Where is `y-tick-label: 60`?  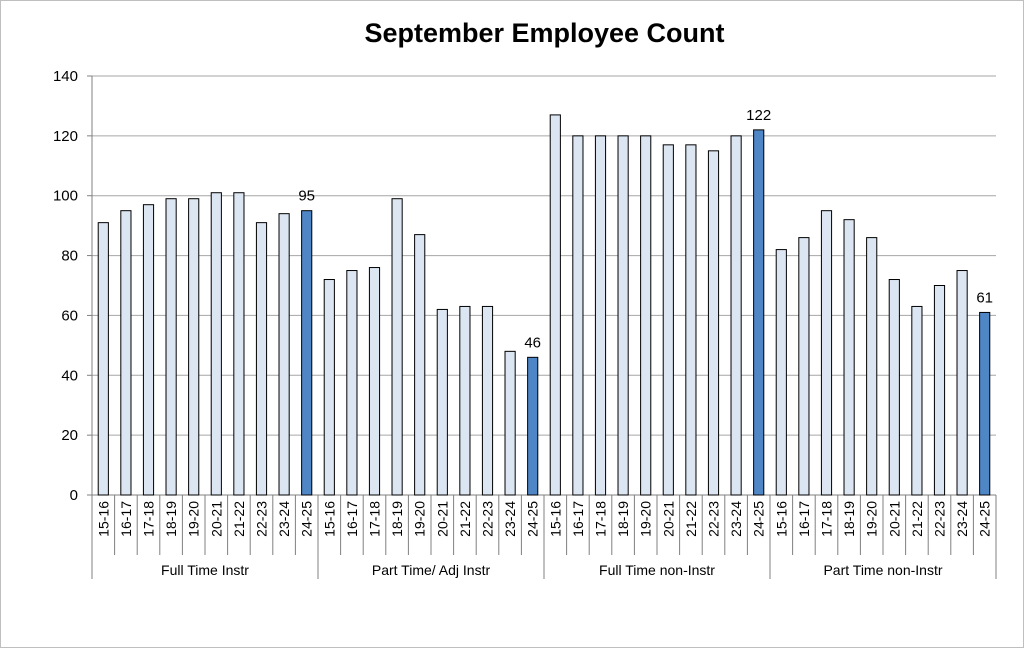 y-tick-label: 60 is located at coordinates (69, 315).